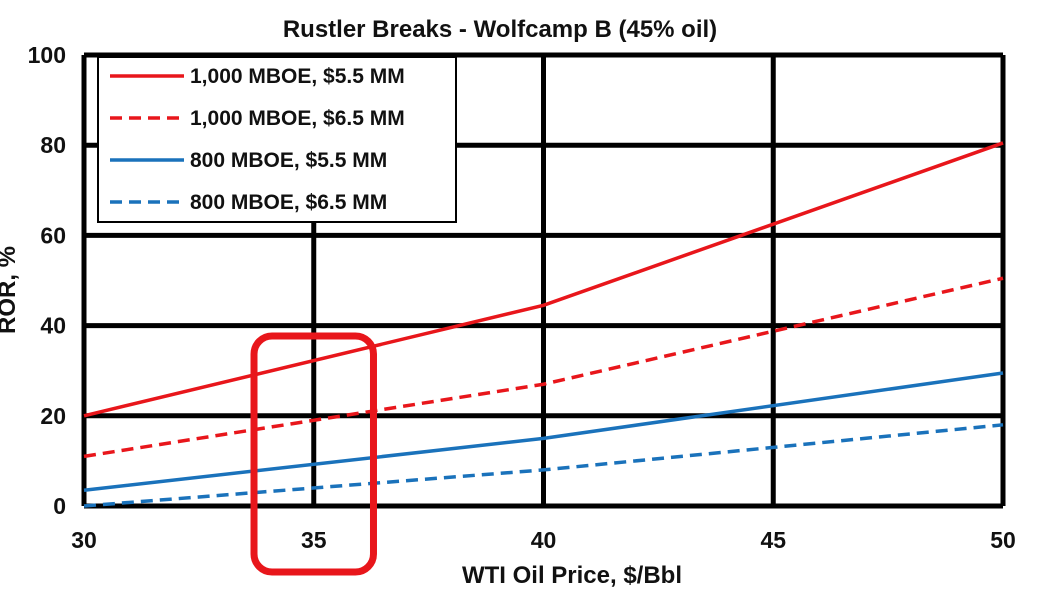 The image size is (1048, 599). What do you see at coordinates (288, 202) in the screenshot?
I see `legend-entry: 800 MBOE, $6.5 MM` at bounding box center [288, 202].